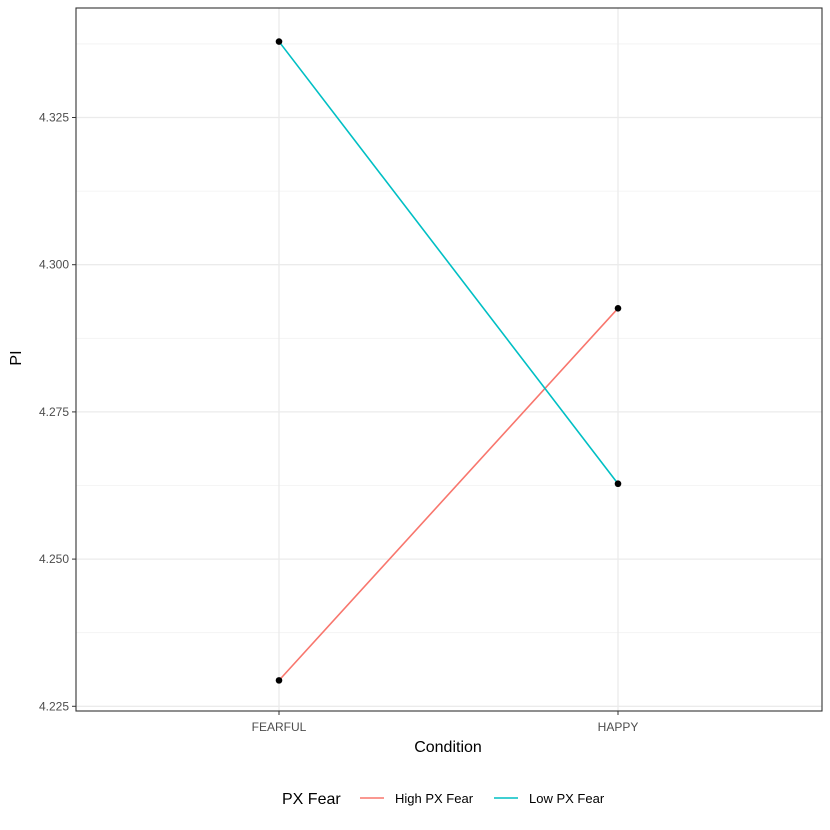 This screenshot has width=830, height=830. I want to click on legend-title: PX Fear, so click(311, 799).